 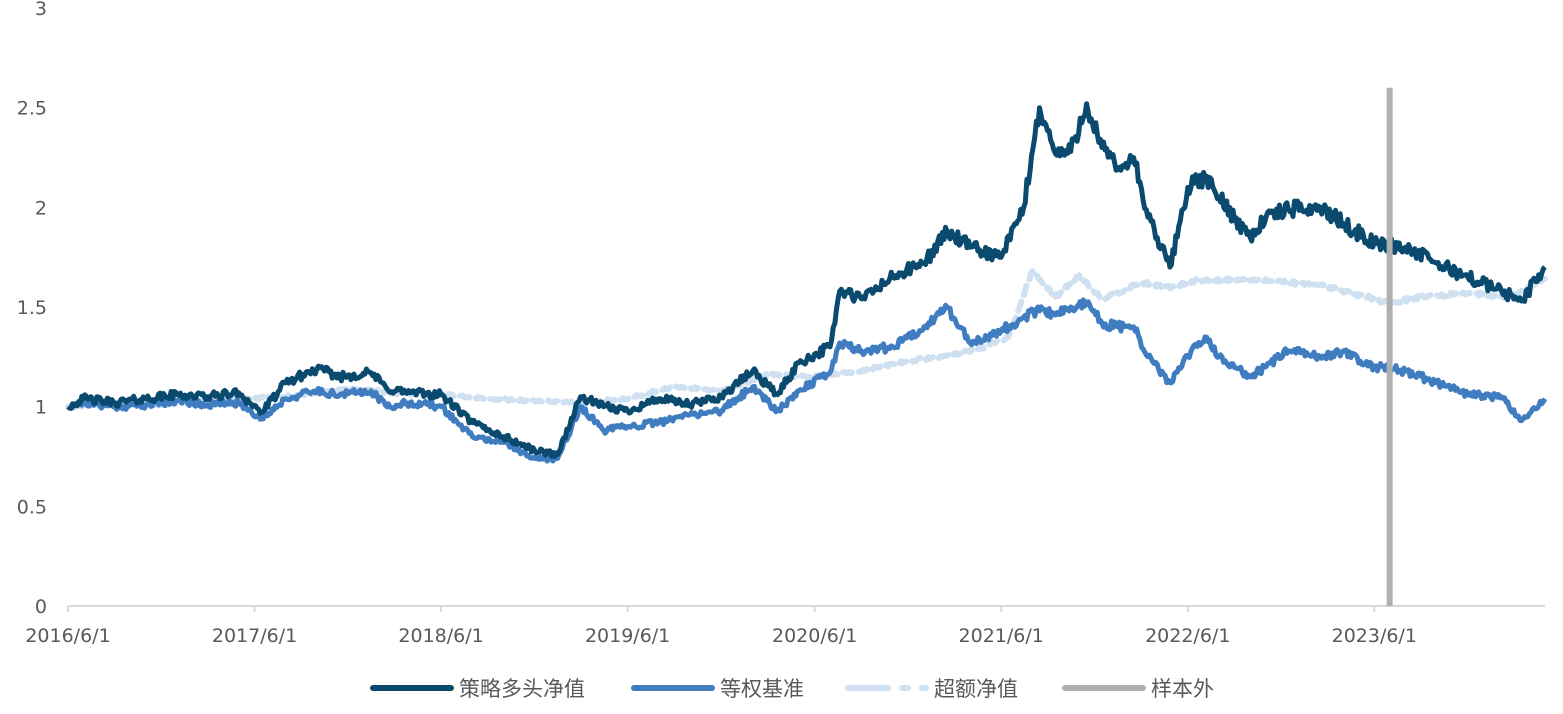 What do you see at coordinates (814, 636) in the screenshot?
I see `x-tick-label: 2020/6/1` at bounding box center [814, 636].